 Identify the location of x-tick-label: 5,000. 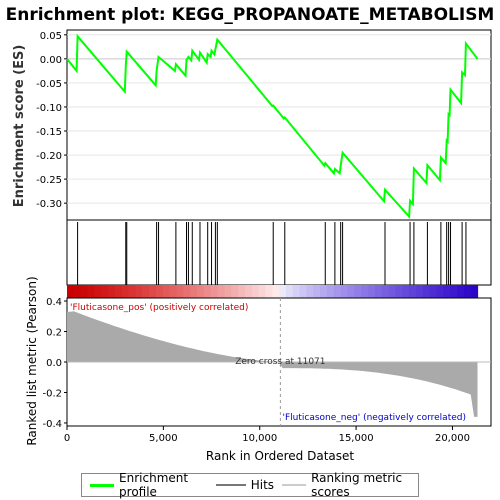
(163, 438).